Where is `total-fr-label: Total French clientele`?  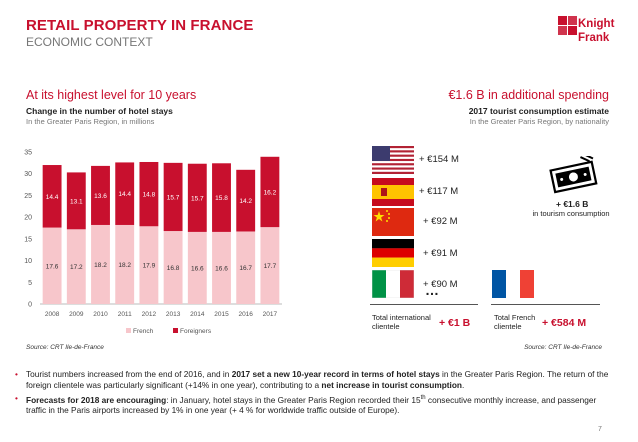 total-fr-label: Total French clientele is located at coordinates (515, 322).